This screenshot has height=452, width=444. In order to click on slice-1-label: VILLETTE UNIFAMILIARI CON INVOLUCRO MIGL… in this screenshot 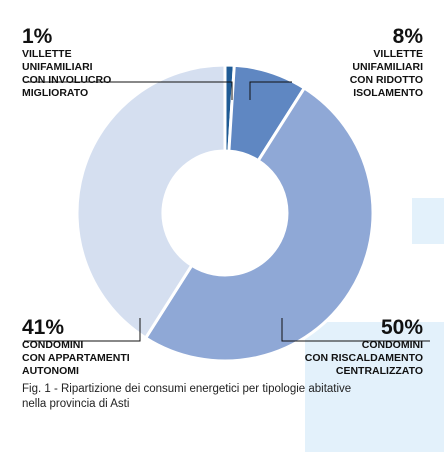, I will do `click(67, 73)`.